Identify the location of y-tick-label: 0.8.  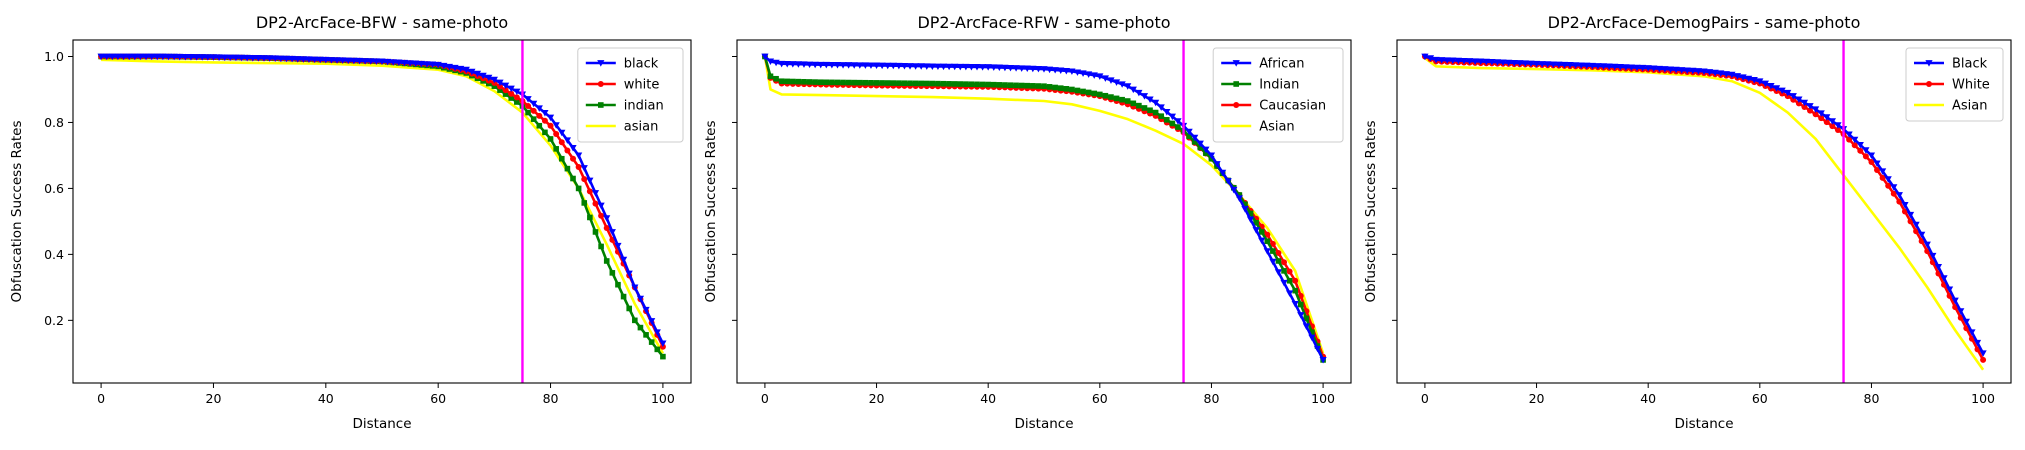
(54, 122).